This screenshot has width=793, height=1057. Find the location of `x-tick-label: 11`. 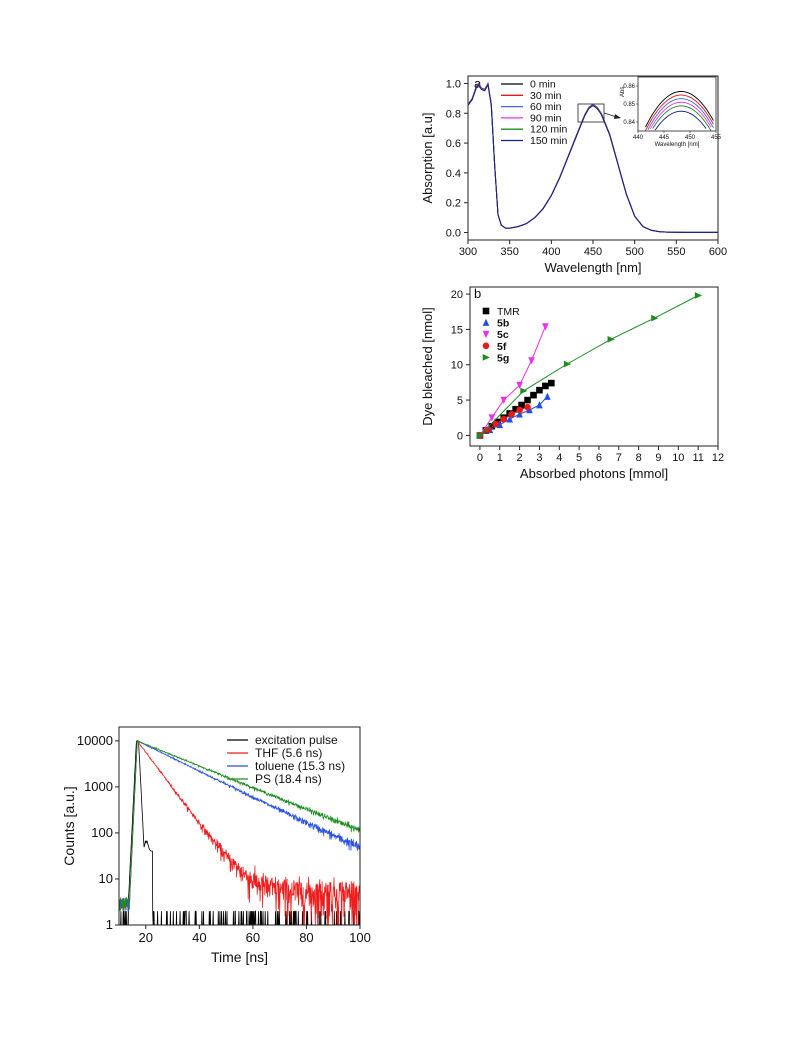

x-tick-label: 11 is located at coordinates (697, 458).